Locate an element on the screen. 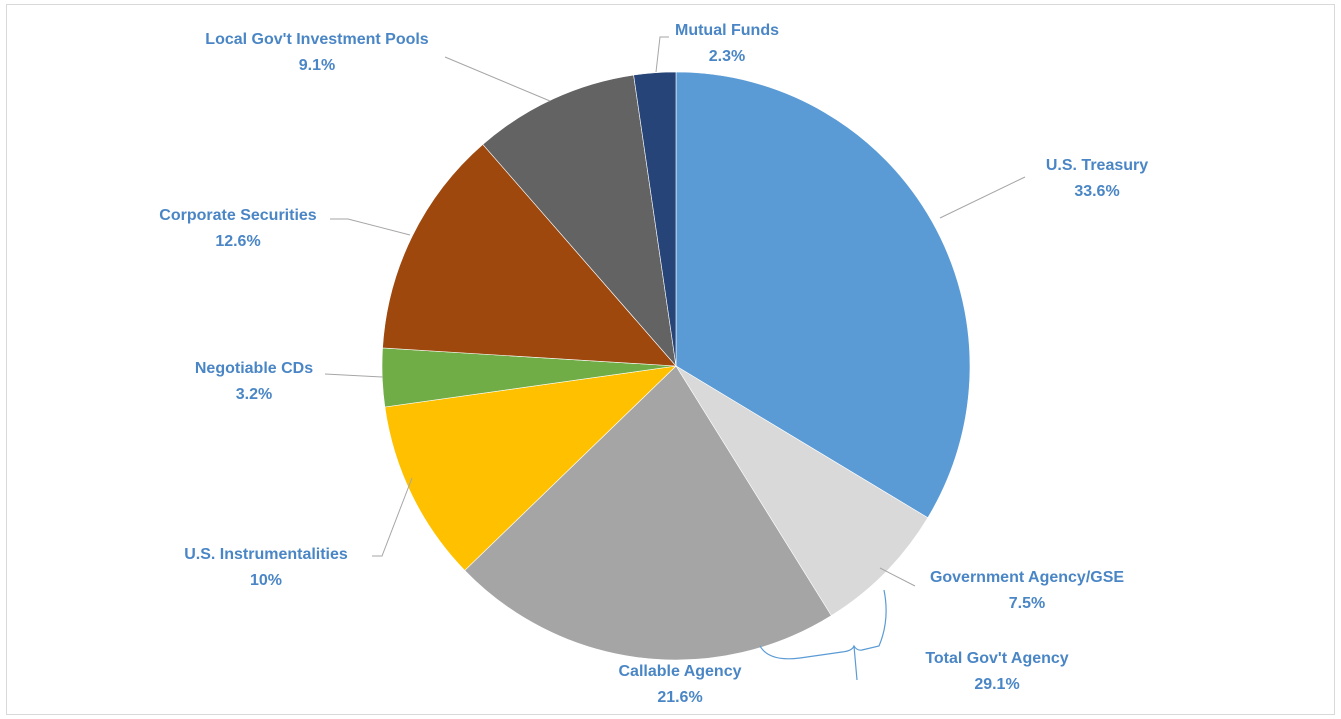 The image size is (1341, 719). slice-value-u-s-treasury: 33.6% is located at coordinates (1096, 191).